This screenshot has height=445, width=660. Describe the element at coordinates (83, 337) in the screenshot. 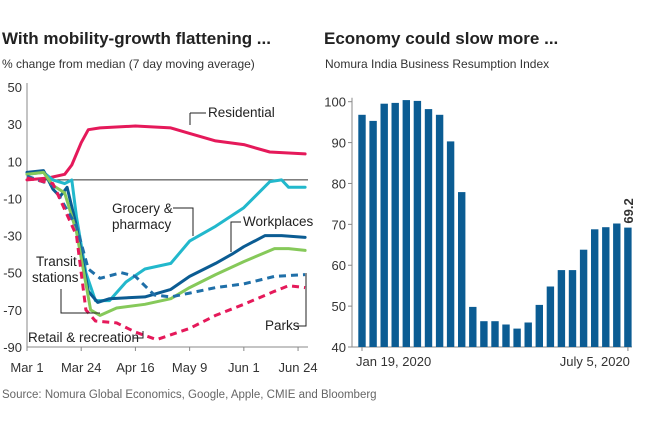

I see `annotation-retail: Retail & recreation` at that location.